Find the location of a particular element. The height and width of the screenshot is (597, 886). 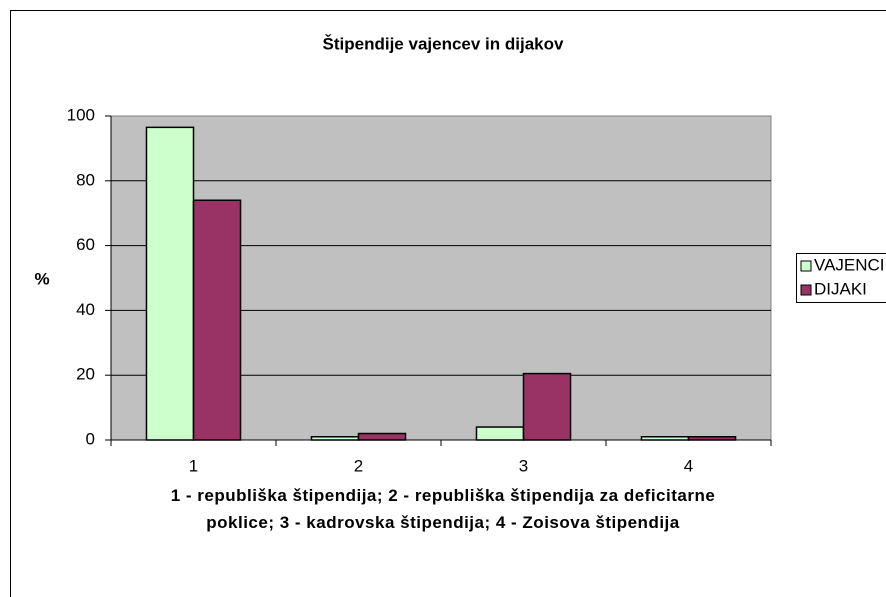

legend-label: DIJAKI is located at coordinates (840, 288).